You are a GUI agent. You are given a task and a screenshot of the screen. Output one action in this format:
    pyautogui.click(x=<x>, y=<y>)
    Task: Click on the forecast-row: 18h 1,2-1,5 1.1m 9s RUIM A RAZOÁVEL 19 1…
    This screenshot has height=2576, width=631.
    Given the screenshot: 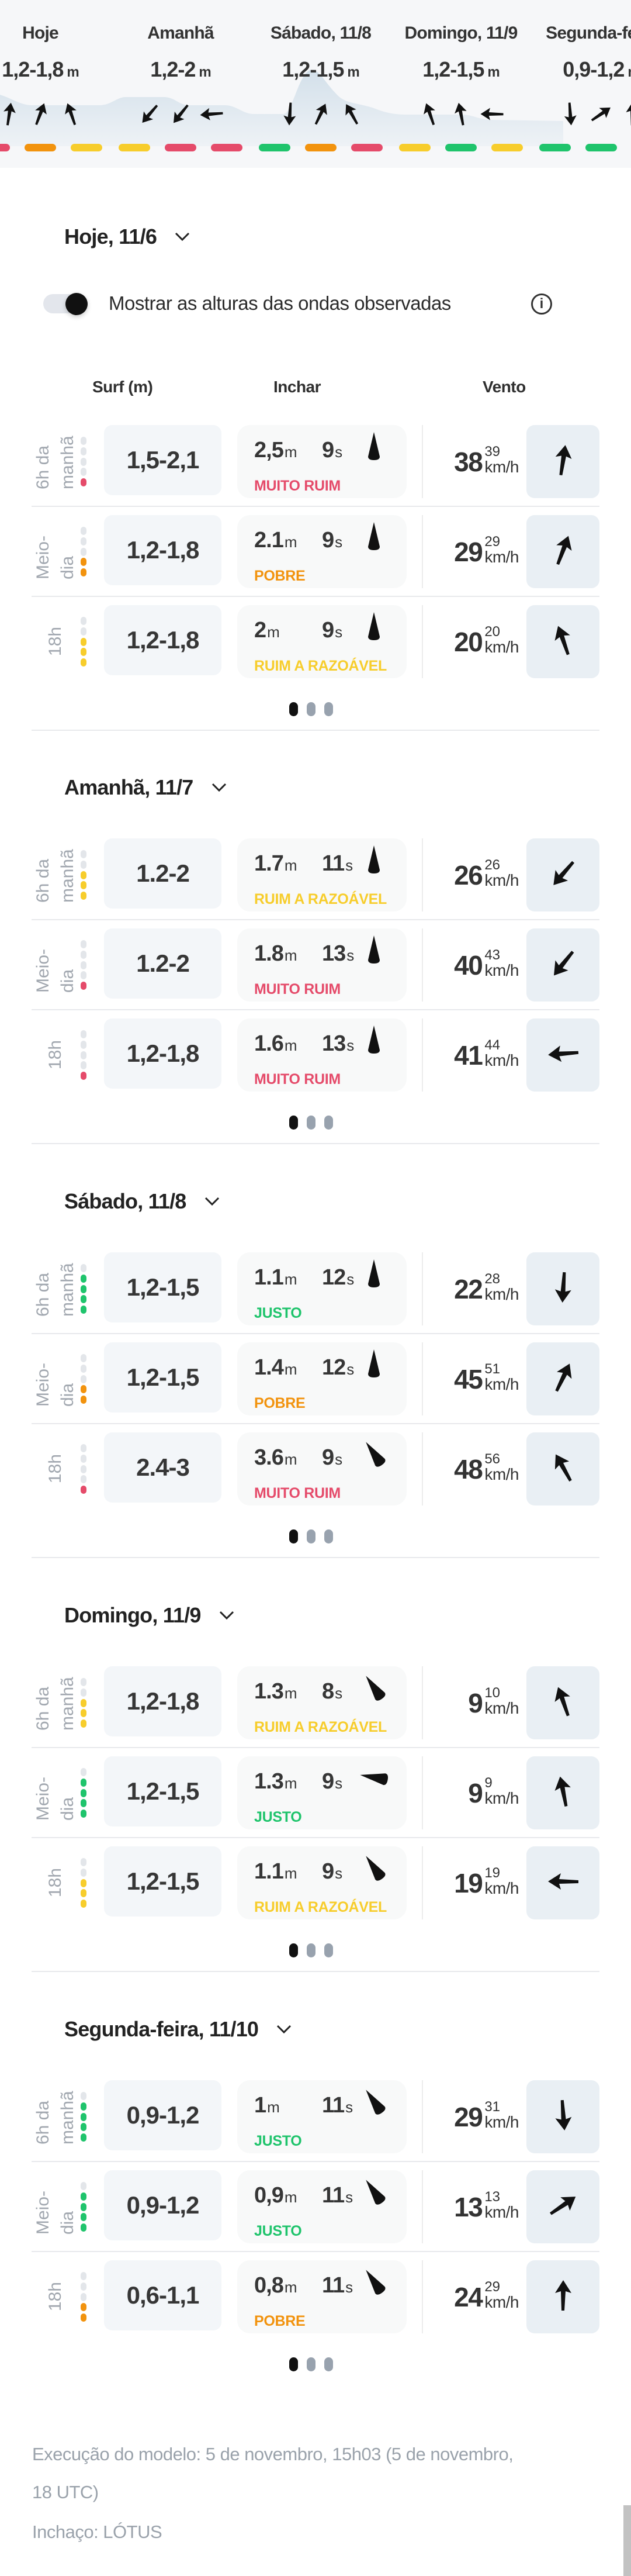 What is the action you would take?
    pyautogui.click(x=315, y=1878)
    